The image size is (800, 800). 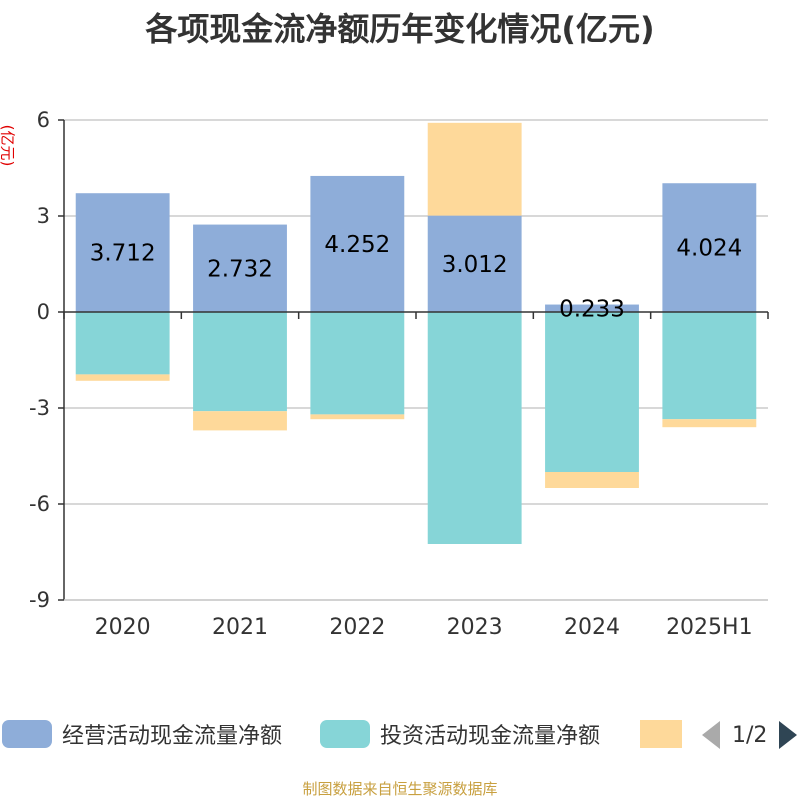 I want to click on x-tick-label: 2024, so click(x=592, y=627).